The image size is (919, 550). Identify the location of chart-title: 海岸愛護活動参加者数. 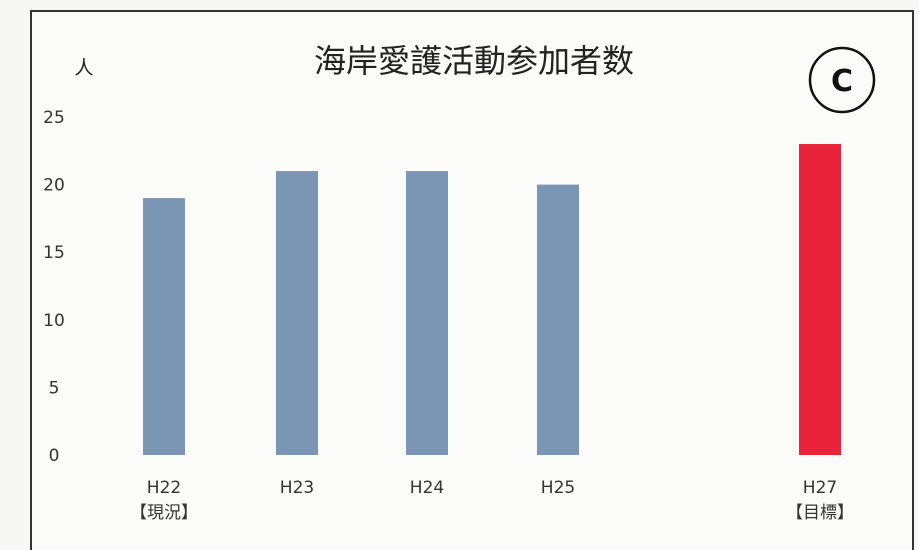
(474, 61).